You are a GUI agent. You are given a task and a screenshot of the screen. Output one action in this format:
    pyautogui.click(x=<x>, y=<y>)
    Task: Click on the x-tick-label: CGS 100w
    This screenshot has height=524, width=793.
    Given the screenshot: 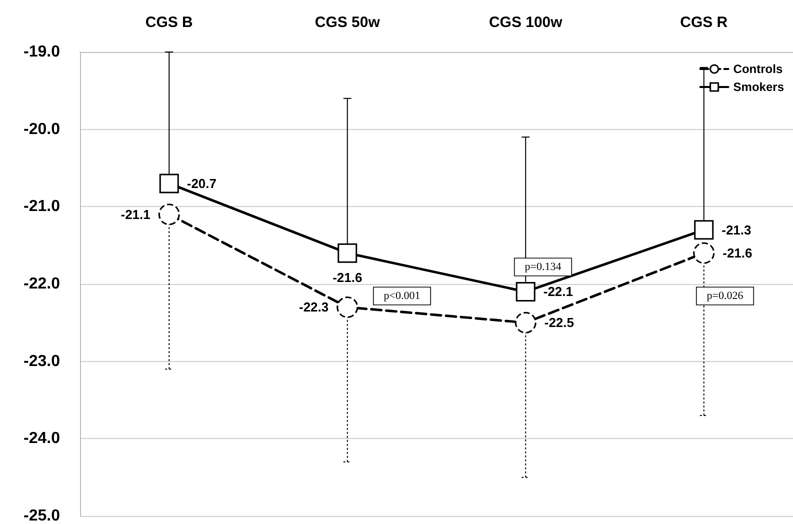 What is the action you would take?
    pyautogui.click(x=525, y=22)
    